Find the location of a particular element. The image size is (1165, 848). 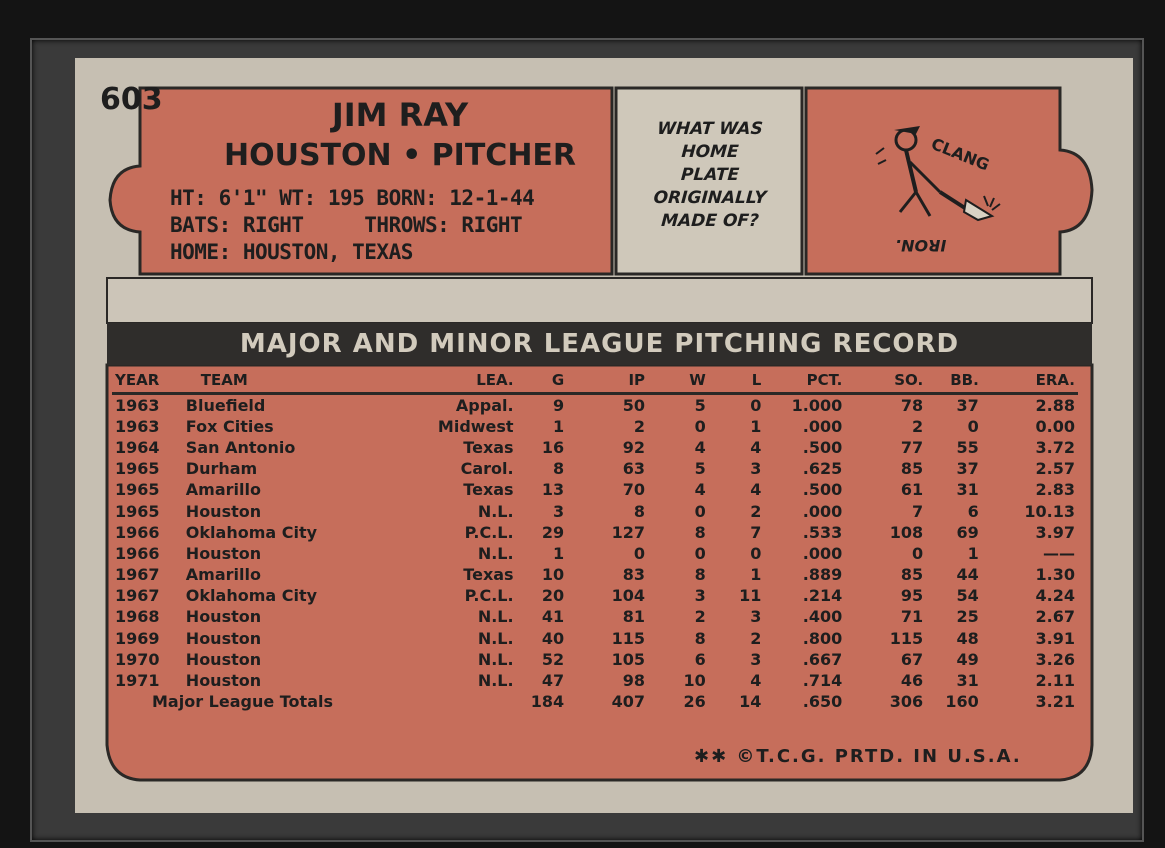

table-cell: 108 is located at coordinates (906, 532).